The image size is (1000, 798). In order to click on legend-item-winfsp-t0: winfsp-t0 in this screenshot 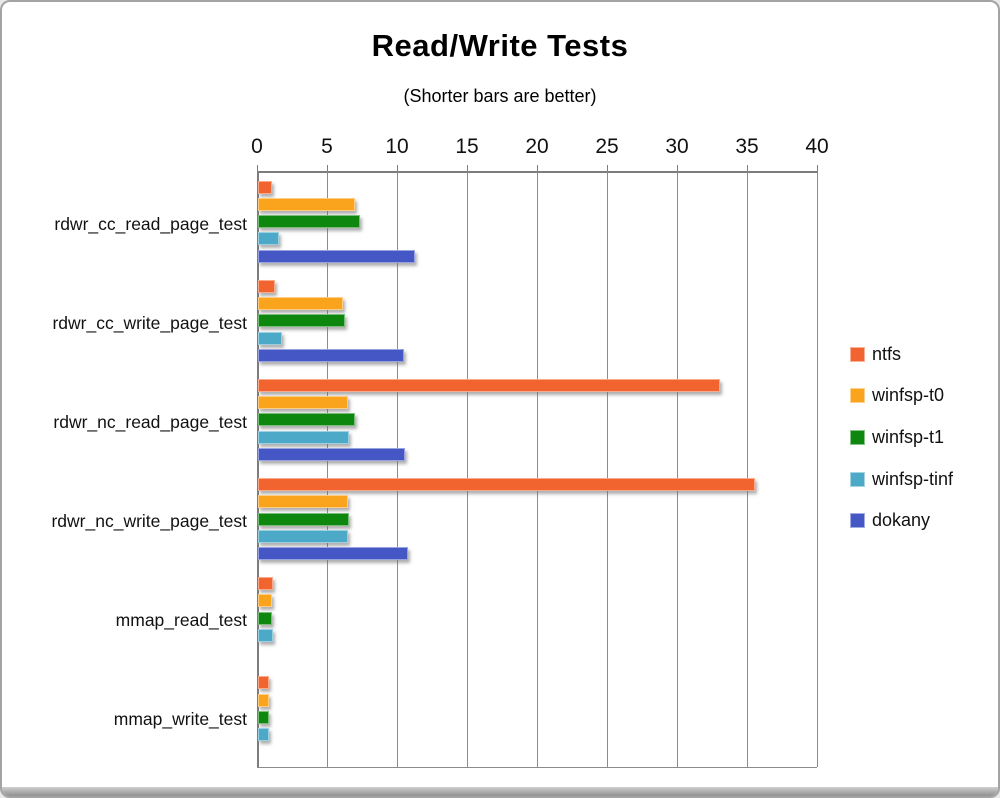, I will do `click(897, 395)`.